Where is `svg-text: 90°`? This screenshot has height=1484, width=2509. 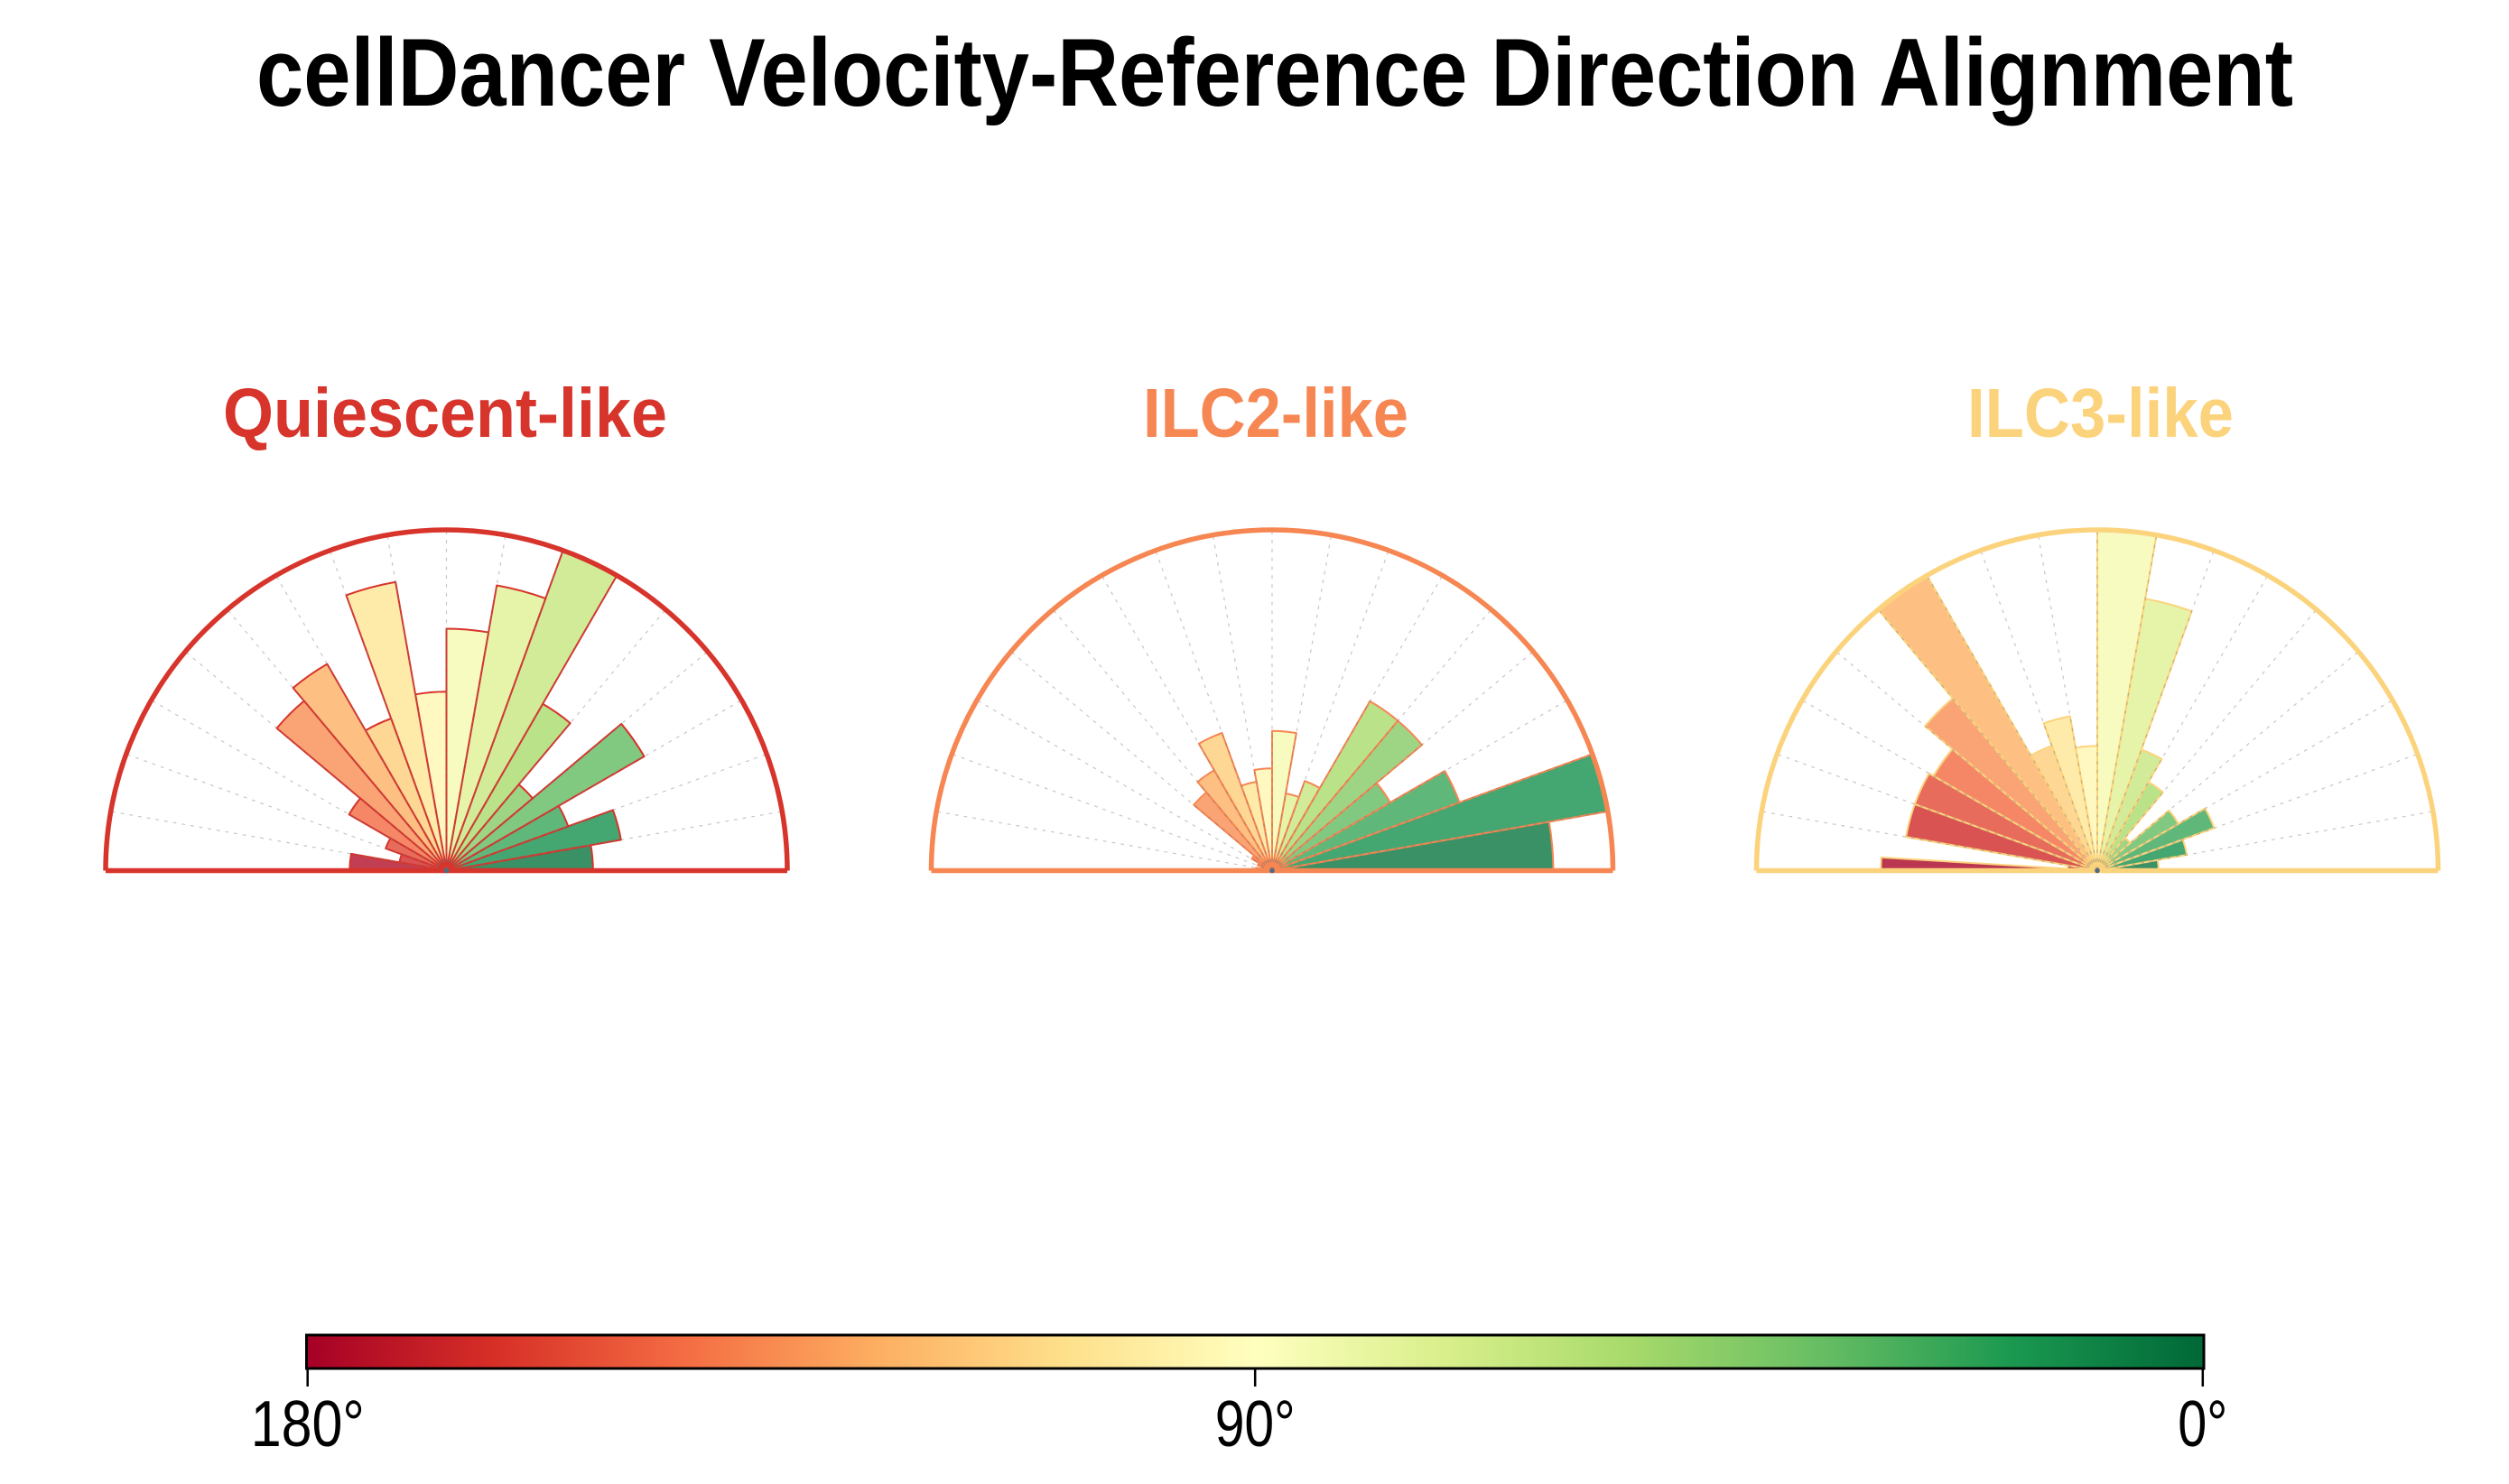 svg-text: 90° is located at coordinates (1255, 1424).